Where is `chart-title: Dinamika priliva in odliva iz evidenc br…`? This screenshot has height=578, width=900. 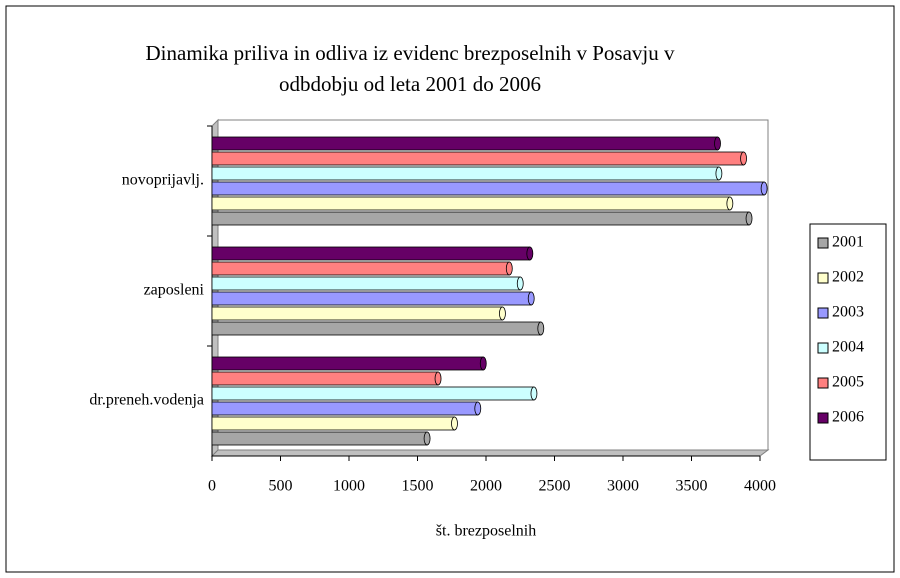 chart-title: Dinamika priliva in odliva iz evidenc br… is located at coordinates (410, 68).